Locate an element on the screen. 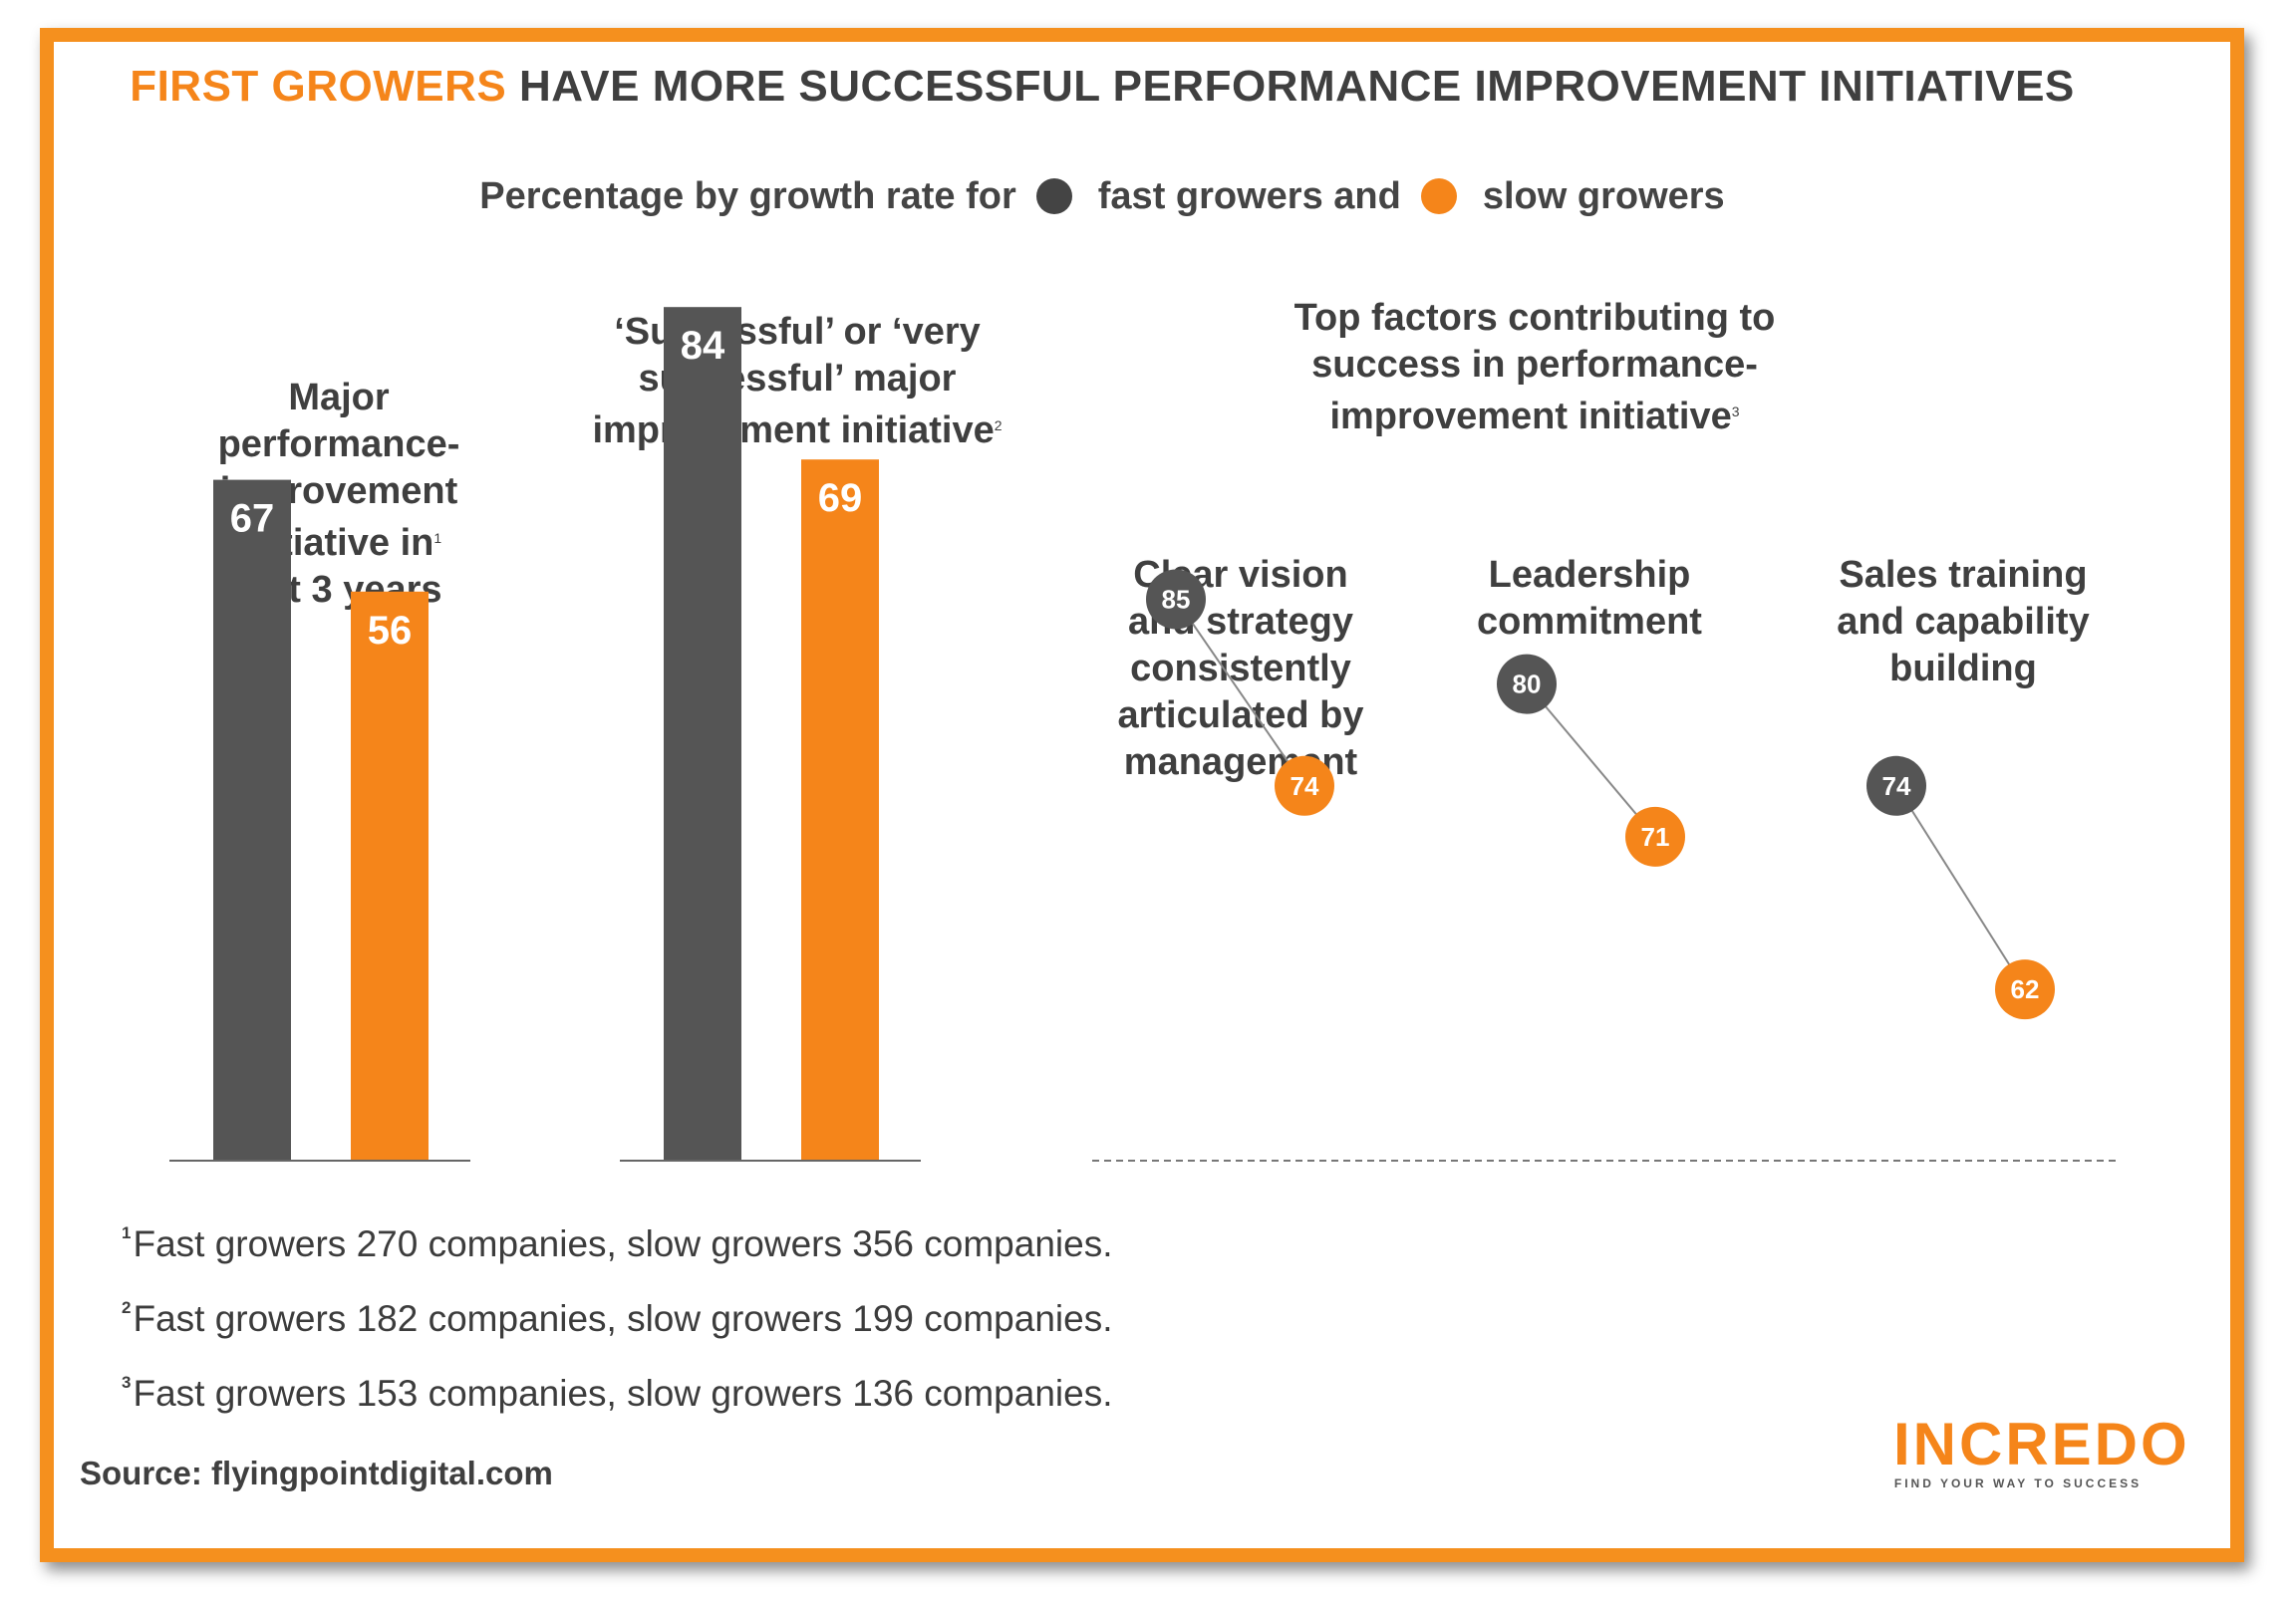  factor-label-line: Sales training is located at coordinates (1963, 575).